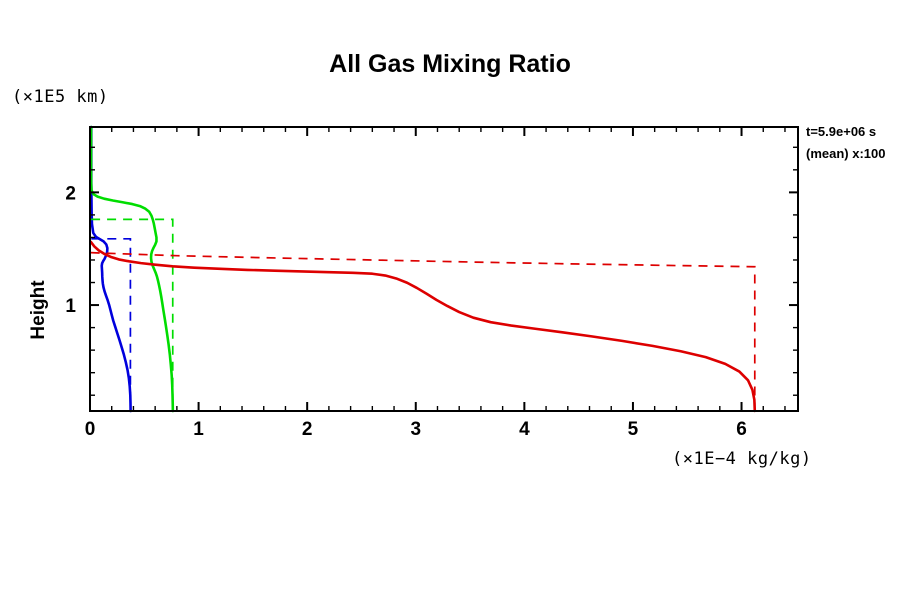  Describe the element at coordinates (38, 310) in the screenshot. I see `y-axis-title: Height` at that location.